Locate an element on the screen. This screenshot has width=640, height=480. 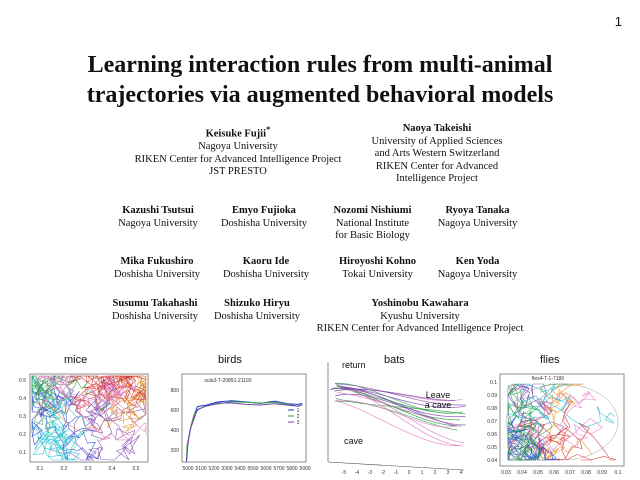
flies-y-tick: 0.07 is located at coordinates (492, 422).